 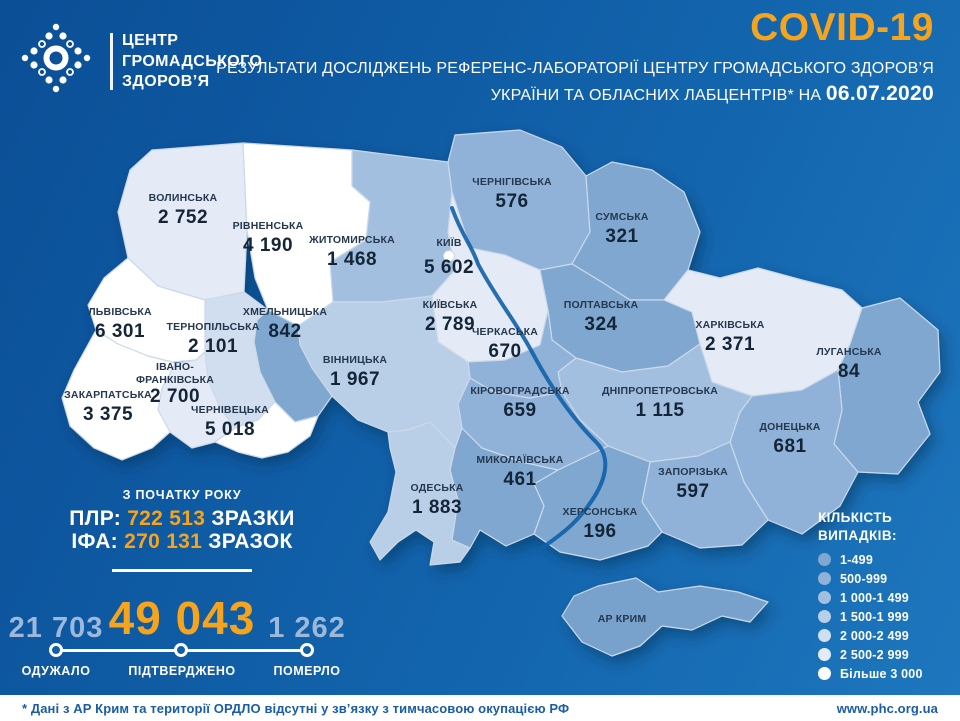 What do you see at coordinates (355, 360) in the screenshot?
I see `region-label-vinnytsia: ВІННИЦЬКА` at bounding box center [355, 360].